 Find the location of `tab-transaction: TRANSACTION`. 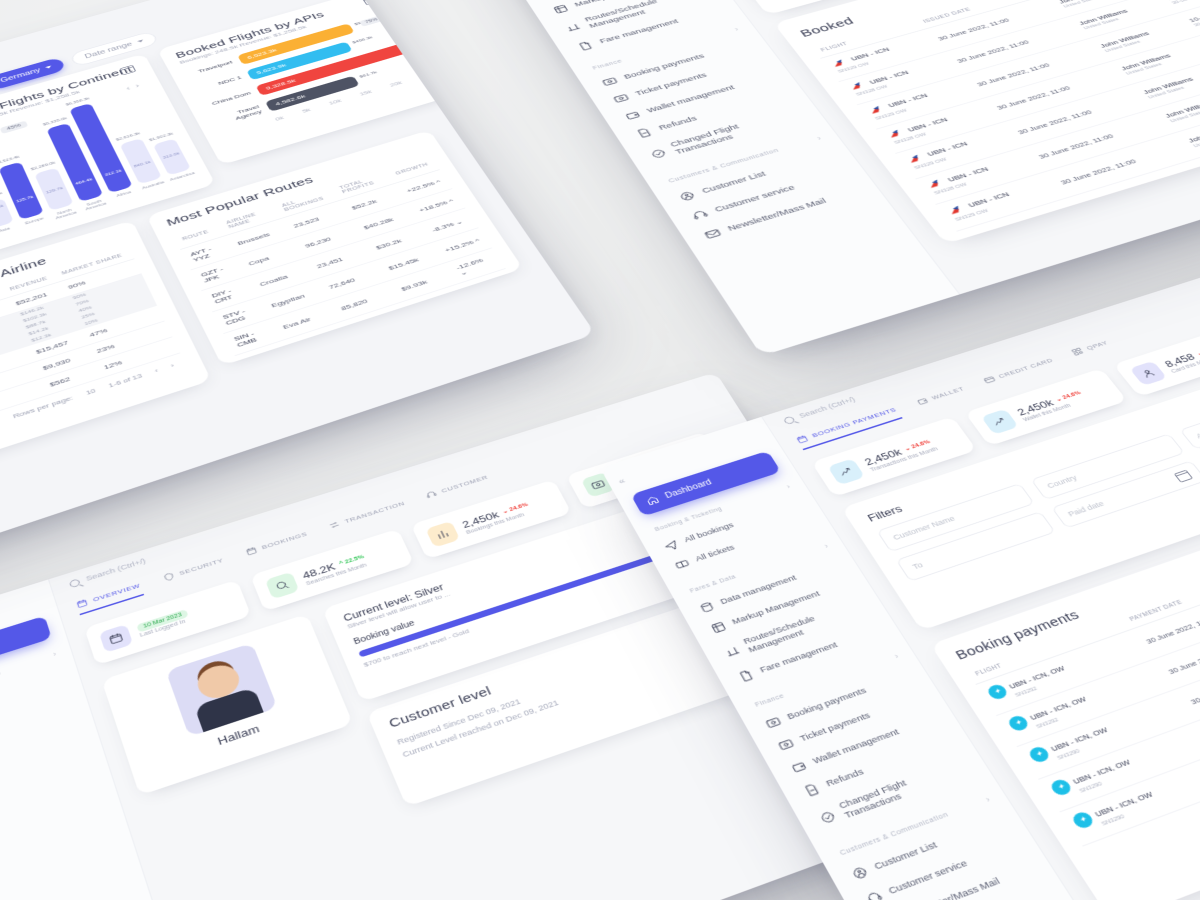

tab-transaction: TRANSACTION is located at coordinates (368, 516).